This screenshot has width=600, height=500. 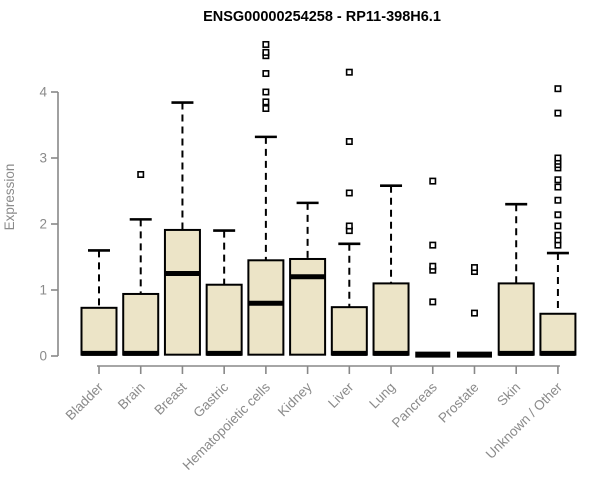 I want to click on x-category-label: Kidney, so click(x=295, y=399).